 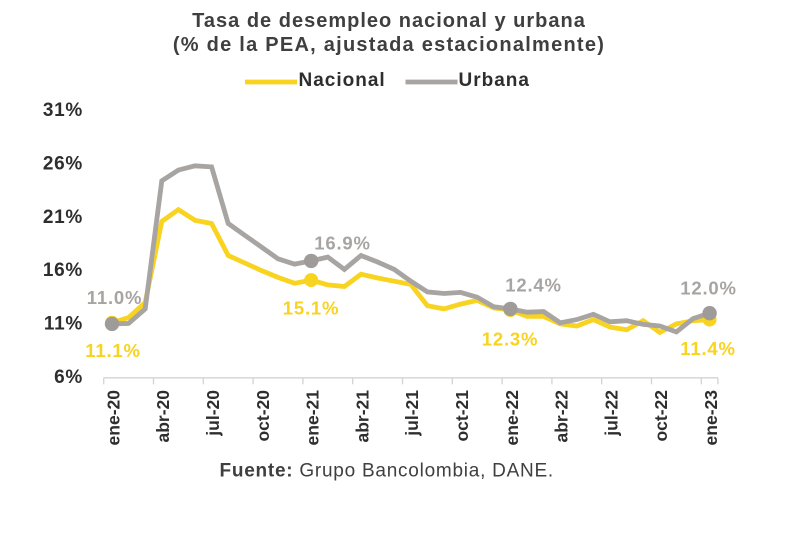 I want to click on svg-text: oct-21, so click(x=462, y=416).